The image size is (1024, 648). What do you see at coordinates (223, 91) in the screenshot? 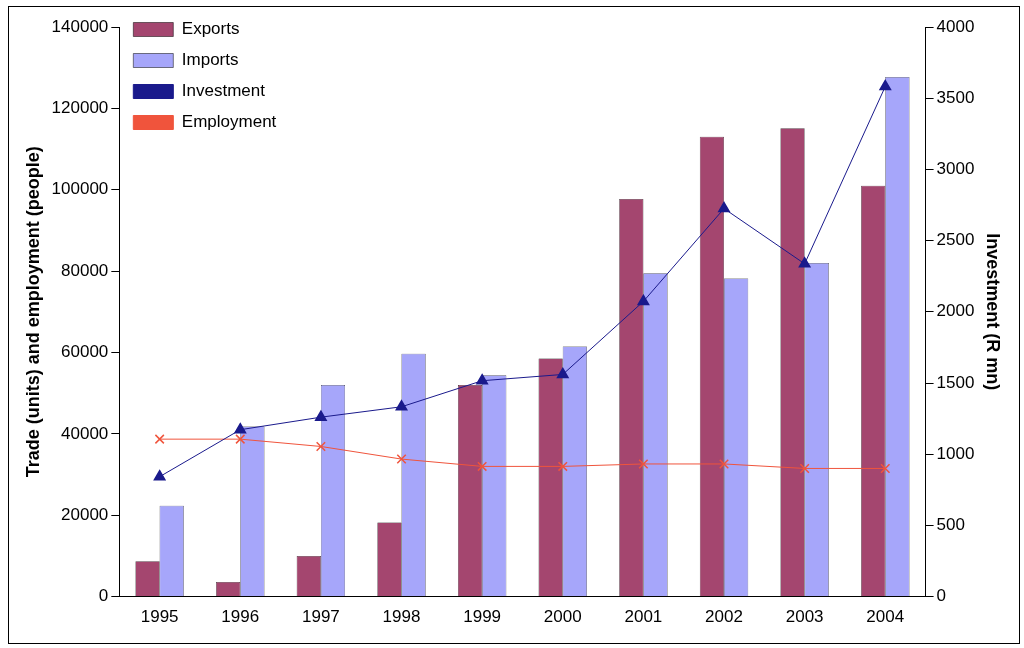
I see `legend-label: Investment` at bounding box center [223, 91].